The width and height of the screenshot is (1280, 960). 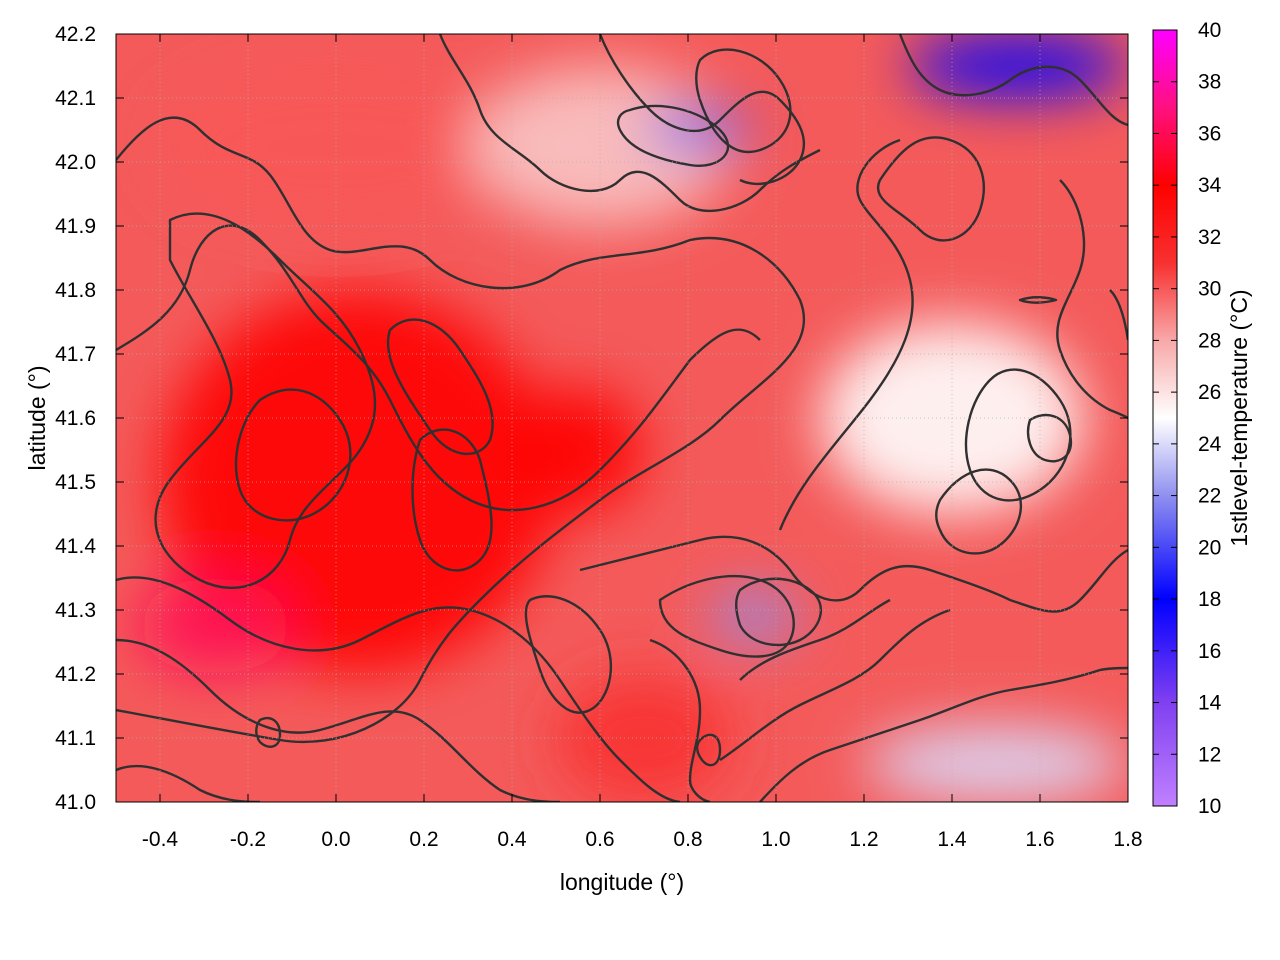 I want to click on colorbar-tick-labels: 10 12 14 16 18 20 22 24 26 28 30 32 34 36 38 40, so click(x=1210, y=418).